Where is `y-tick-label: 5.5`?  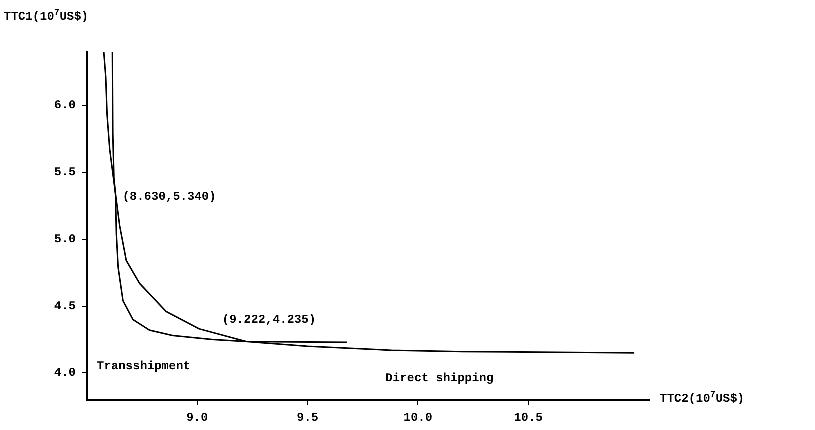
y-tick-label: 5.5 is located at coordinates (65, 172).